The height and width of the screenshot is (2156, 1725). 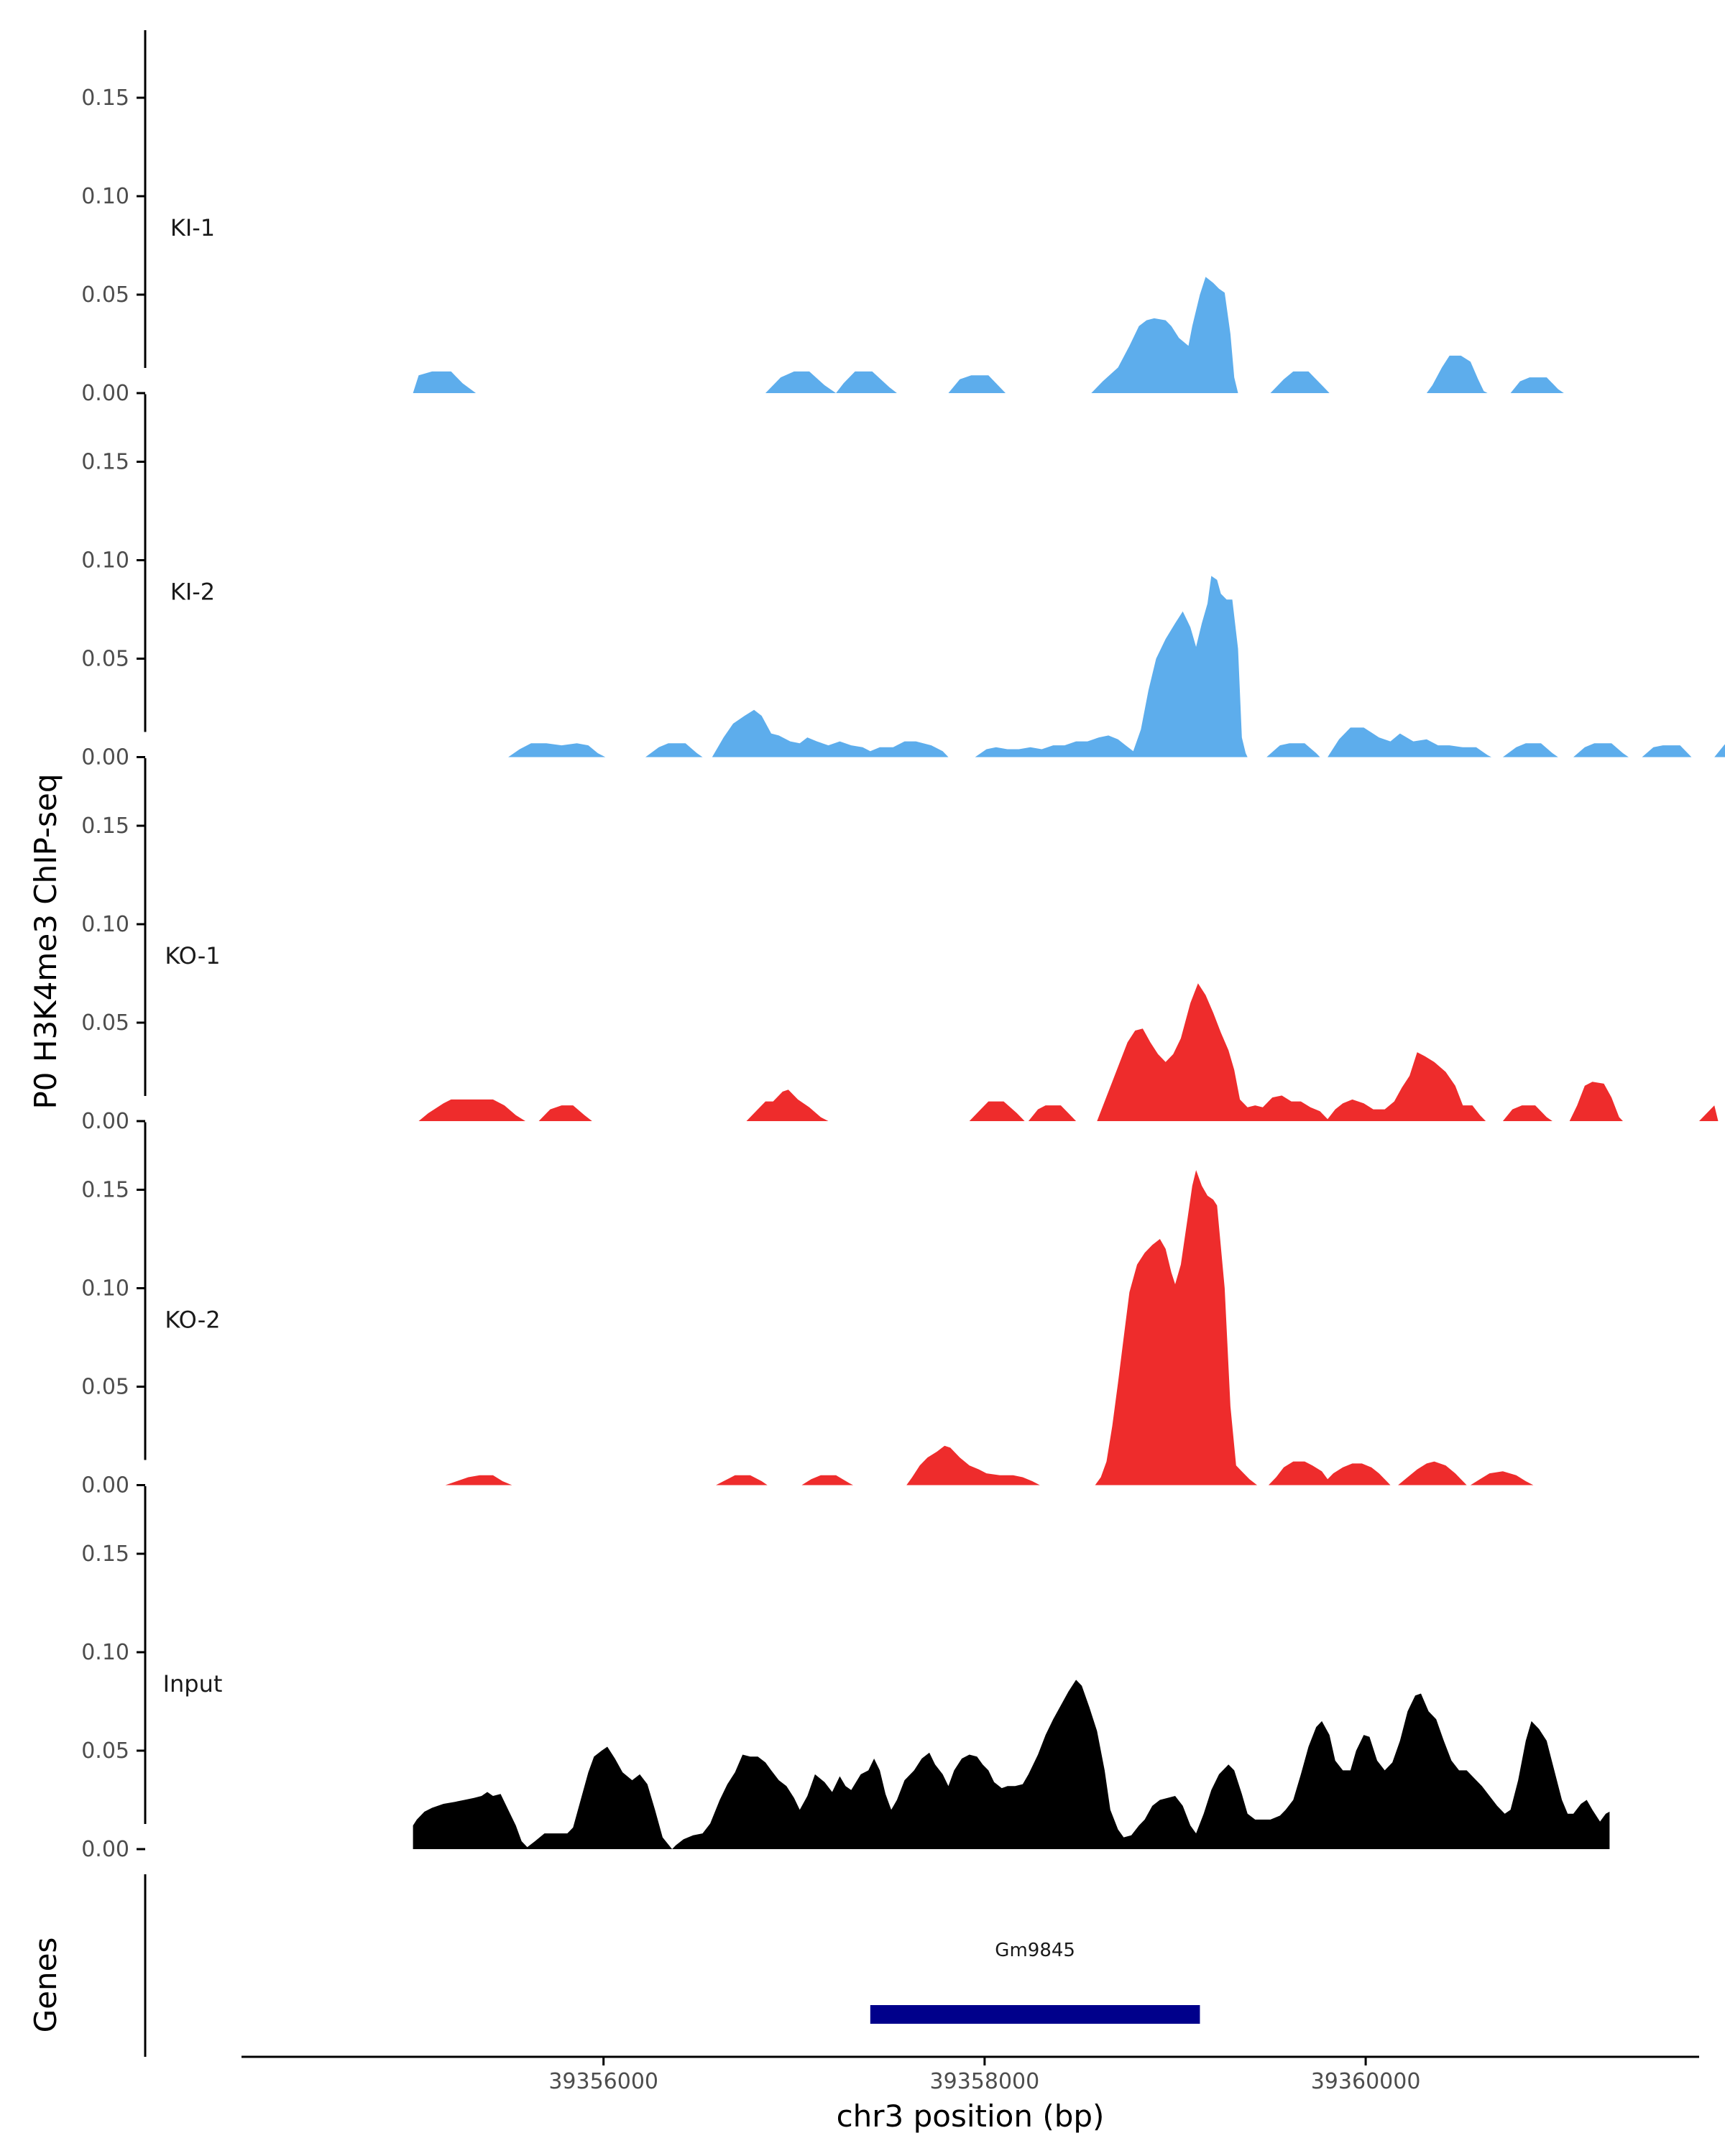 What do you see at coordinates (105, 1190) in the screenshot?
I see `y-tick-label-ko-2: 0.15` at bounding box center [105, 1190].